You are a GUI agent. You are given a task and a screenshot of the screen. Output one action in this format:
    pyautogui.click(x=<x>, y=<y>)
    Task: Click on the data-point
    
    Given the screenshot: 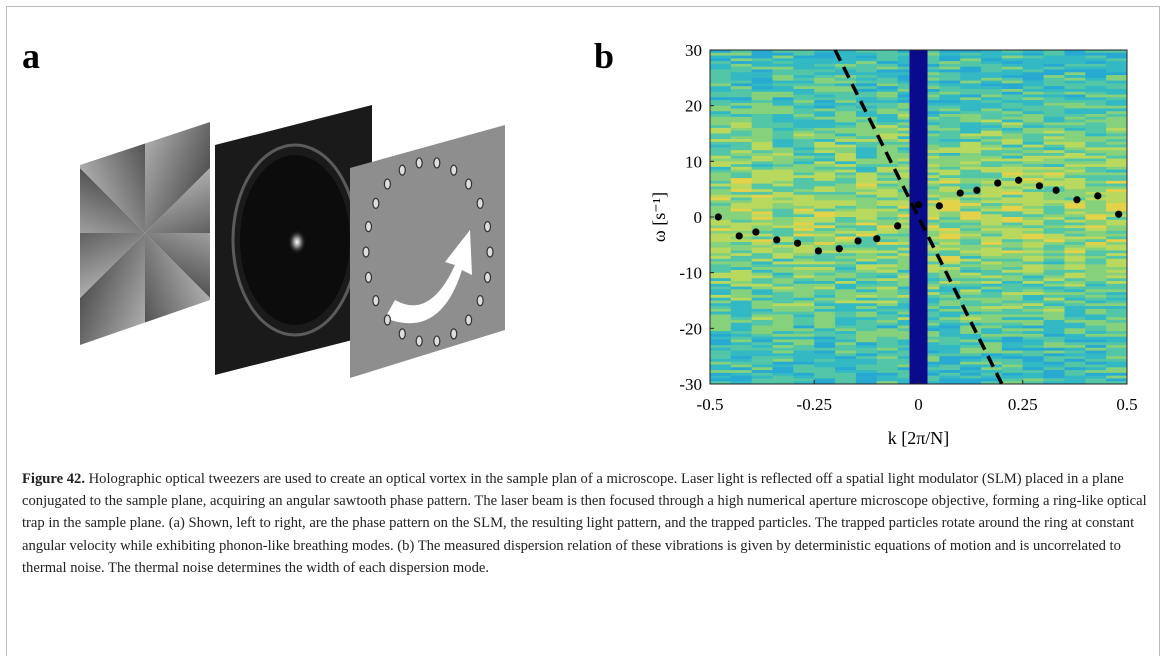 What is the action you would take?
    pyautogui.click(x=977, y=190)
    